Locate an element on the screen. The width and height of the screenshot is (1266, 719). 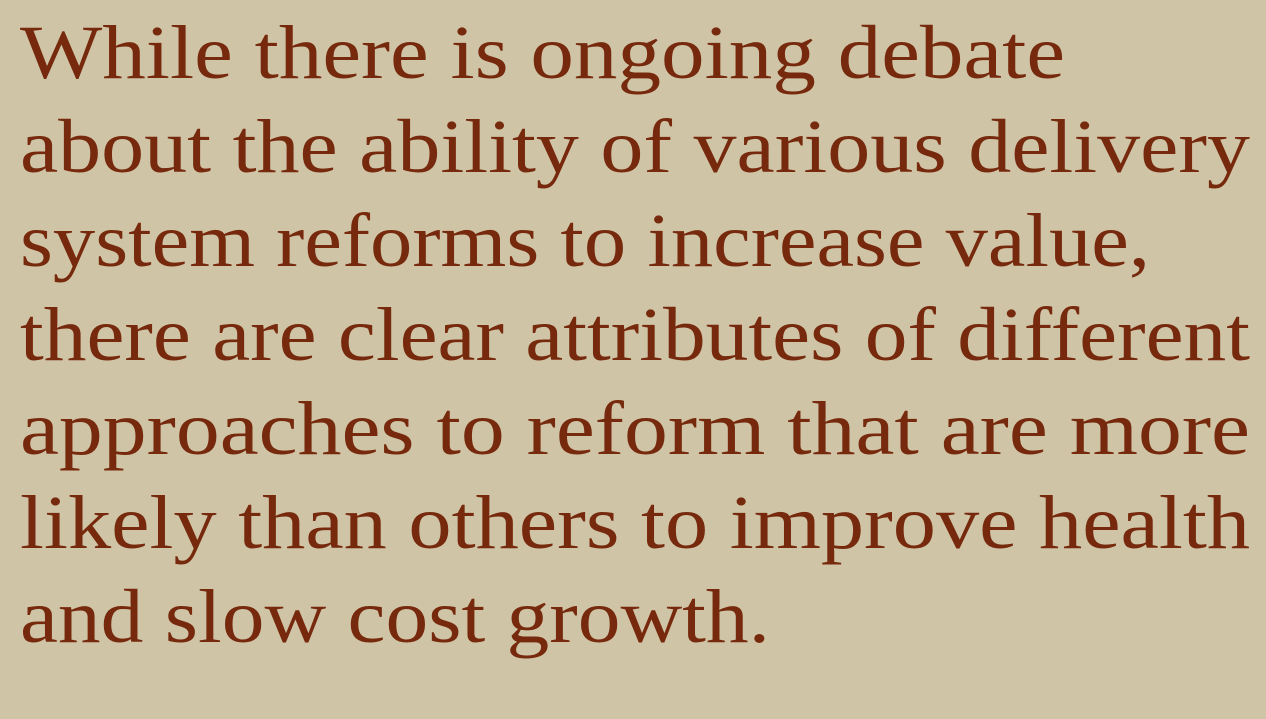
text-line: While there is ongoing debate is located at coordinates (542, 53).